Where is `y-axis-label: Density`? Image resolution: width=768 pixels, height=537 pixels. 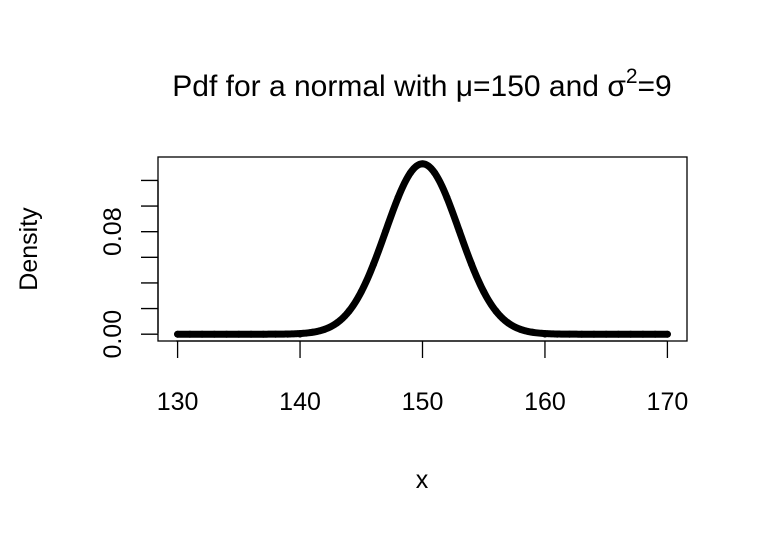 y-axis-label: Density is located at coordinates (29, 249).